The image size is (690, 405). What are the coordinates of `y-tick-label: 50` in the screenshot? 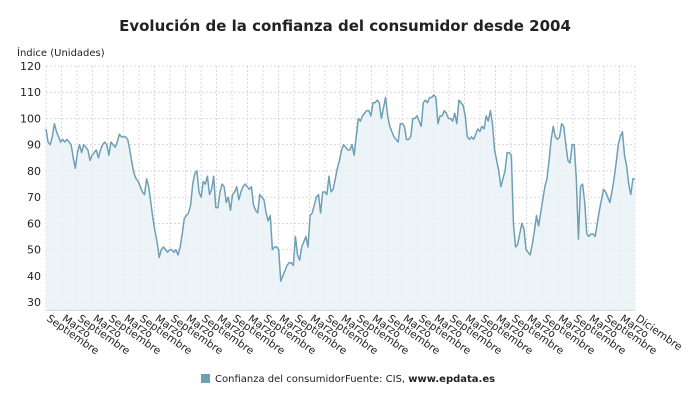 It's located at (34, 250).